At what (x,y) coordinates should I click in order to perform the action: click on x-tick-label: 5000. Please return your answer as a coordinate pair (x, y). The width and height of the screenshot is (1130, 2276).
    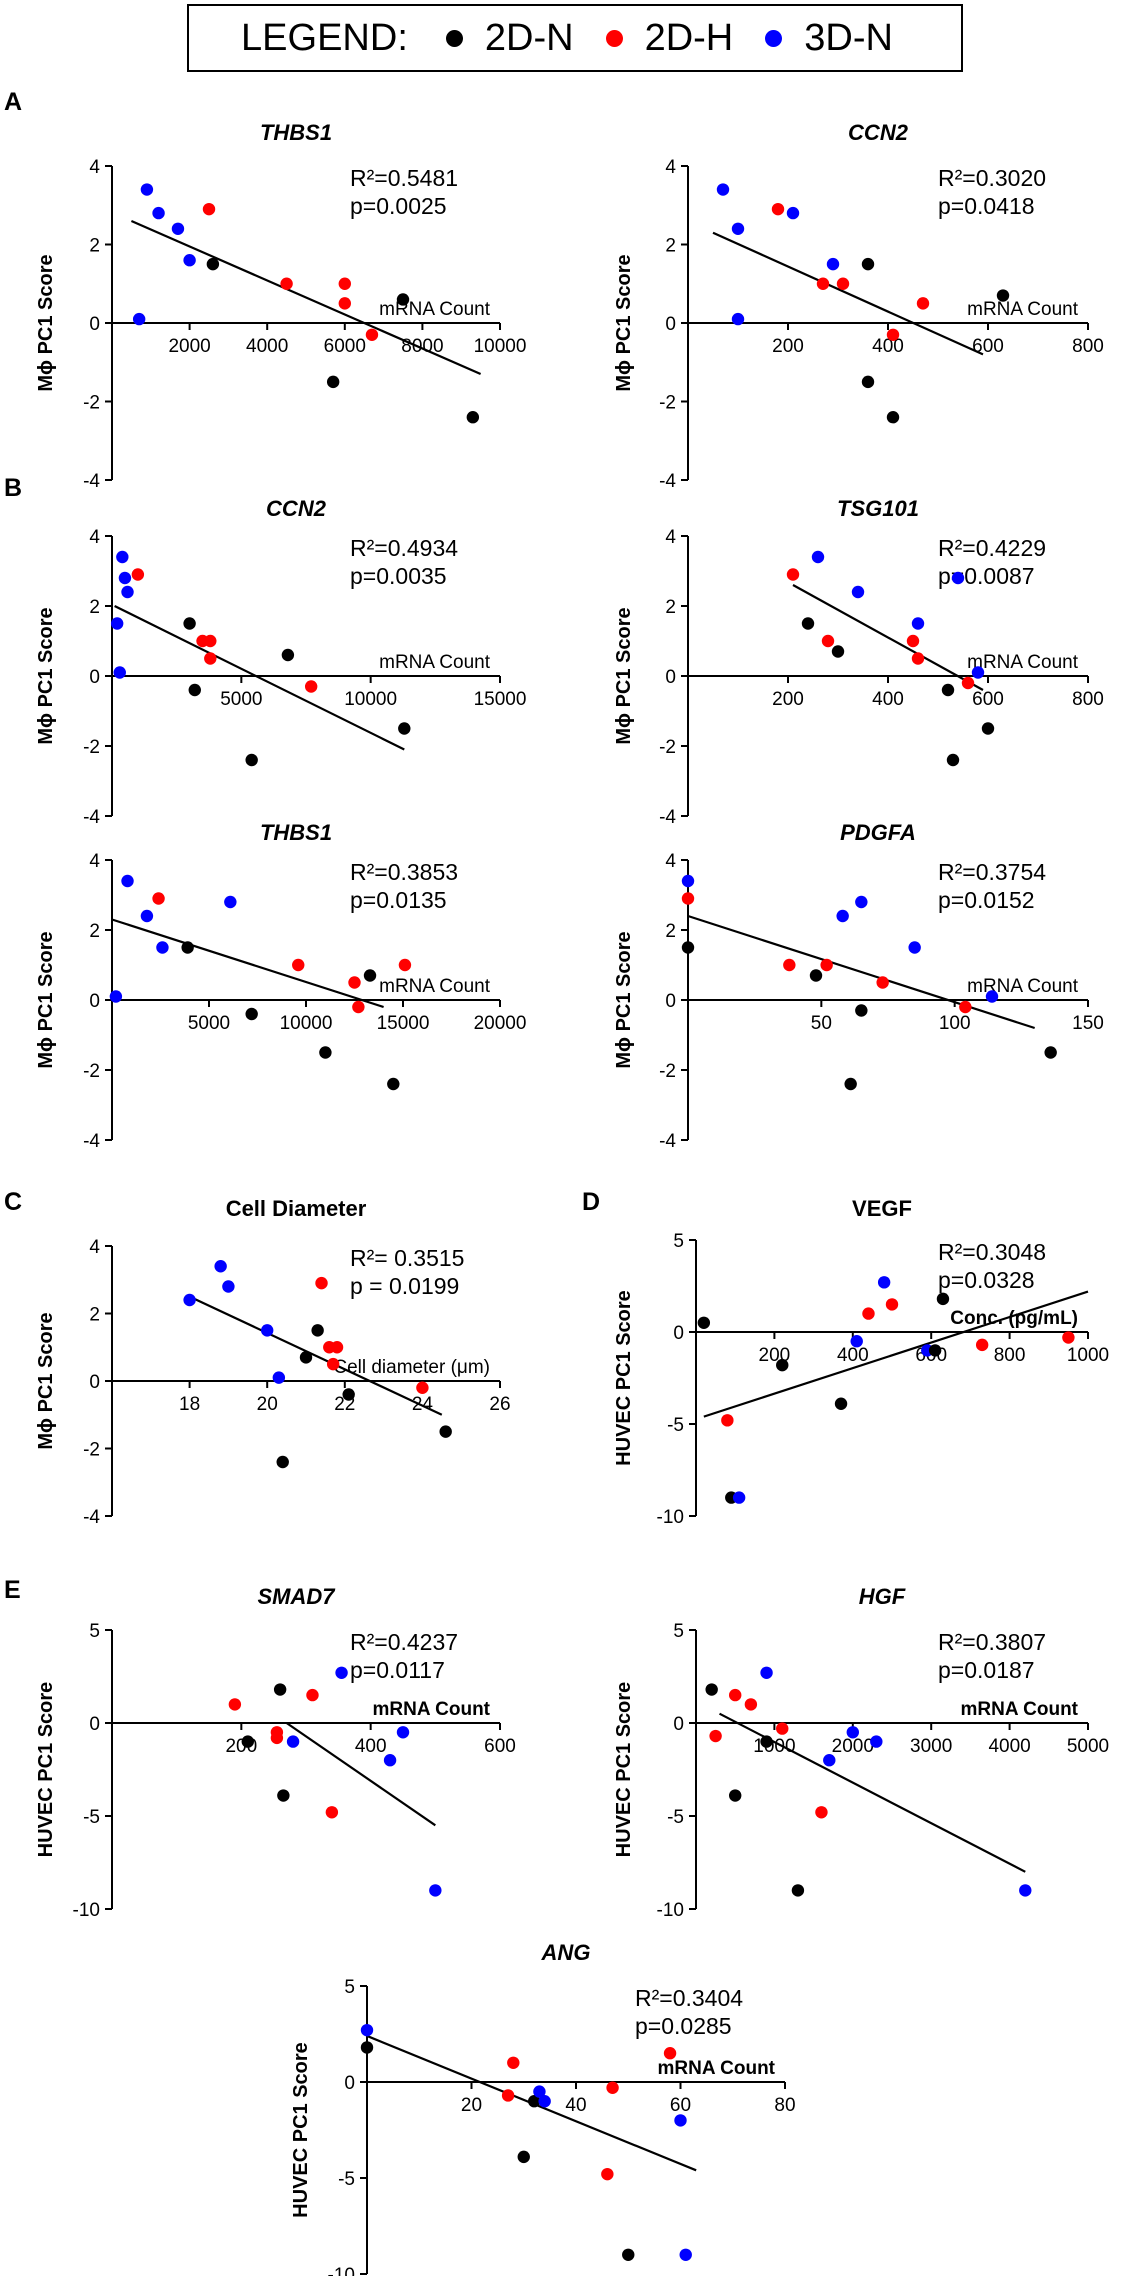
    Looking at the image, I should click on (241, 699).